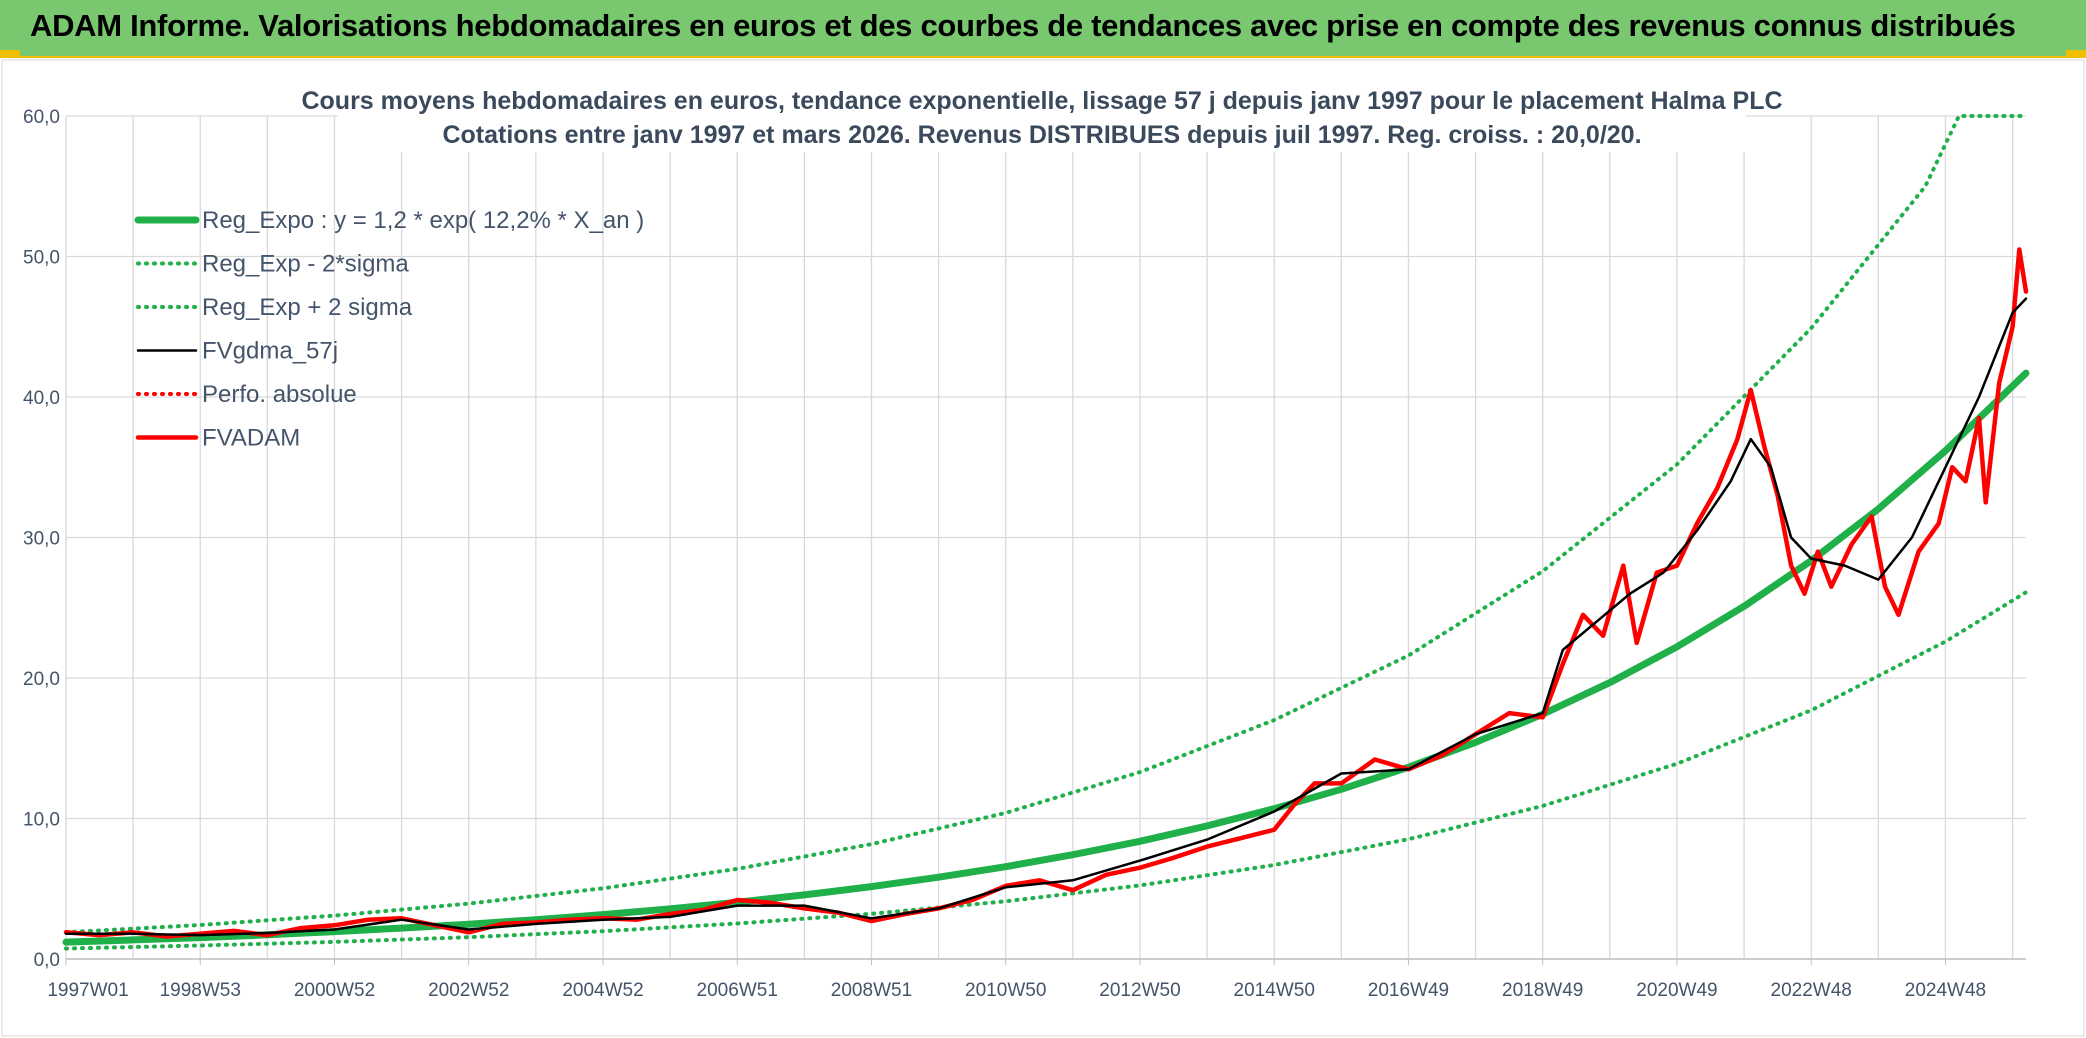 Image resolution: width=2086 pixels, height=1038 pixels. What do you see at coordinates (423, 220) in the screenshot?
I see `legend-label-0: Reg_Expo : y = 1,2 * exp( 12,2% * X_an )` at bounding box center [423, 220].